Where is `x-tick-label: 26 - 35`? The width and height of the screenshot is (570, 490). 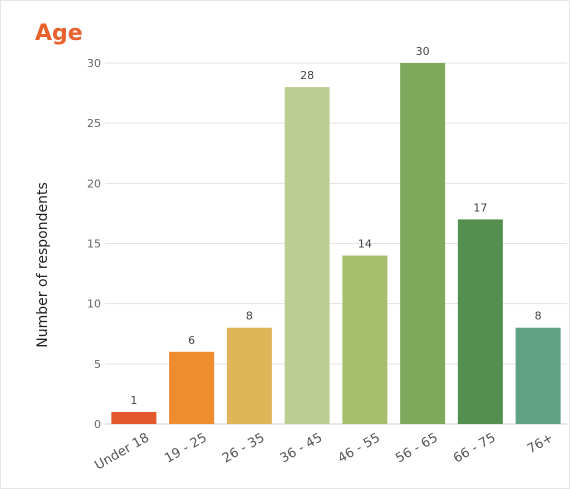 x-tick-label: 26 - 35 is located at coordinates (243, 448).